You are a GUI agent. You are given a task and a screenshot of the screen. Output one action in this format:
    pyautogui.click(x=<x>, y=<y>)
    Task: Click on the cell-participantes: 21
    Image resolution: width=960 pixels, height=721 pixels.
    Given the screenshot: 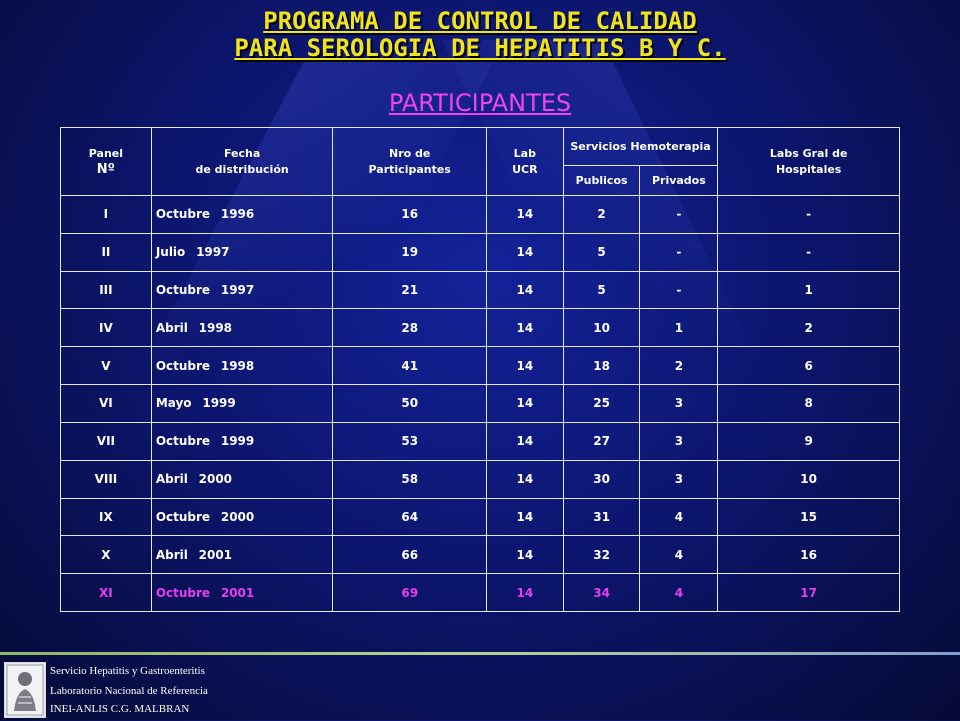 What is the action you would take?
    pyautogui.click(x=409, y=290)
    